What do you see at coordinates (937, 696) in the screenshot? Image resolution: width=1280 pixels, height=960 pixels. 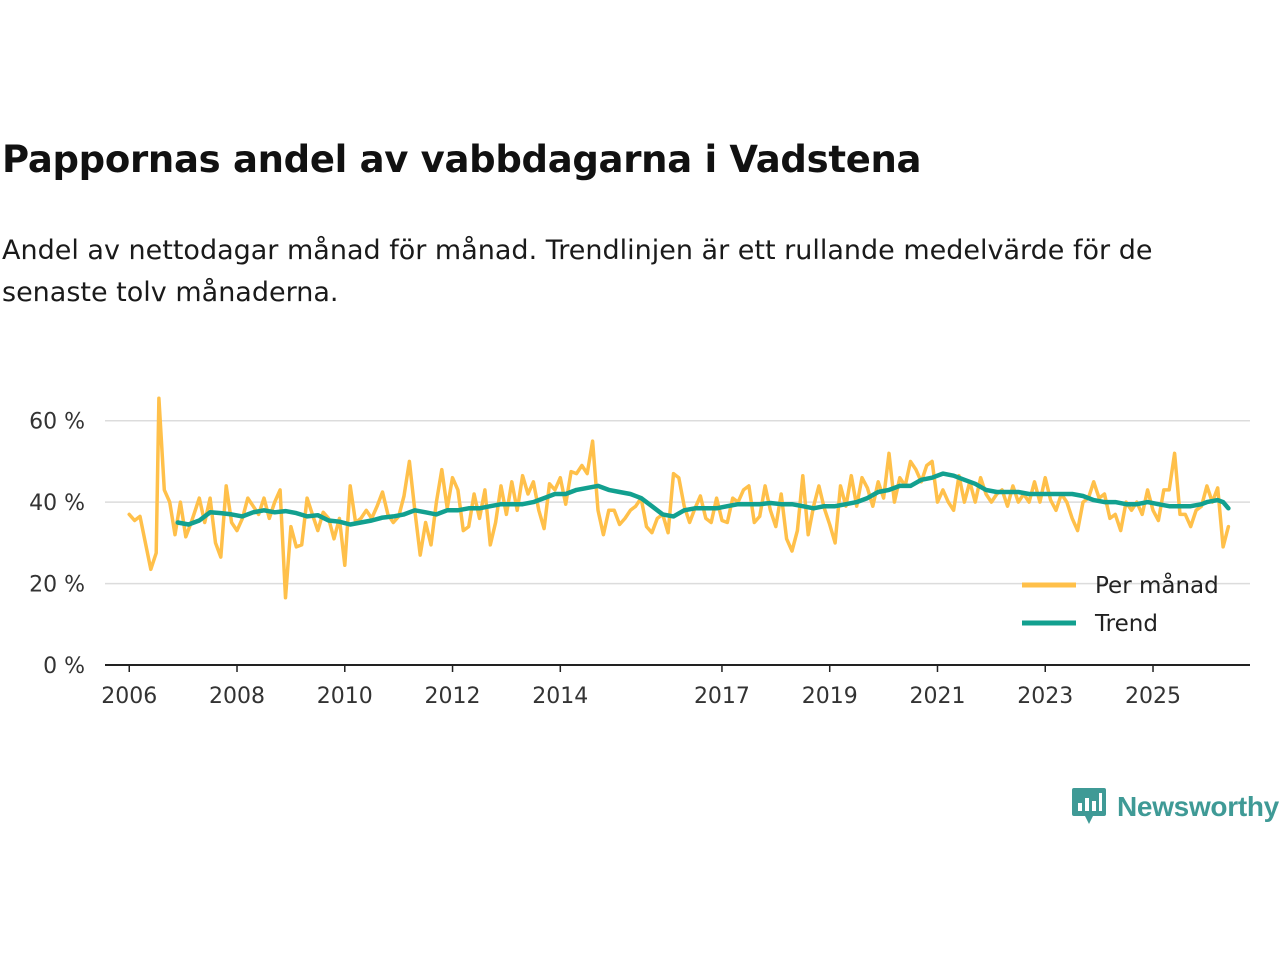 I see `x-tick-label: 2021` at bounding box center [937, 696].